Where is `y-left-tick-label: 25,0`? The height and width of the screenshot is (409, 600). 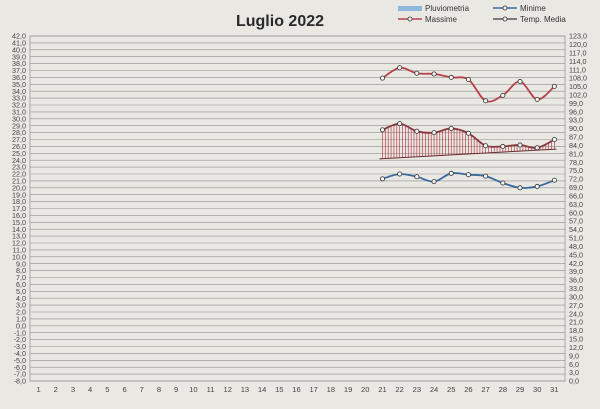 y-left-tick-label: 25,0 is located at coordinates (19, 153).